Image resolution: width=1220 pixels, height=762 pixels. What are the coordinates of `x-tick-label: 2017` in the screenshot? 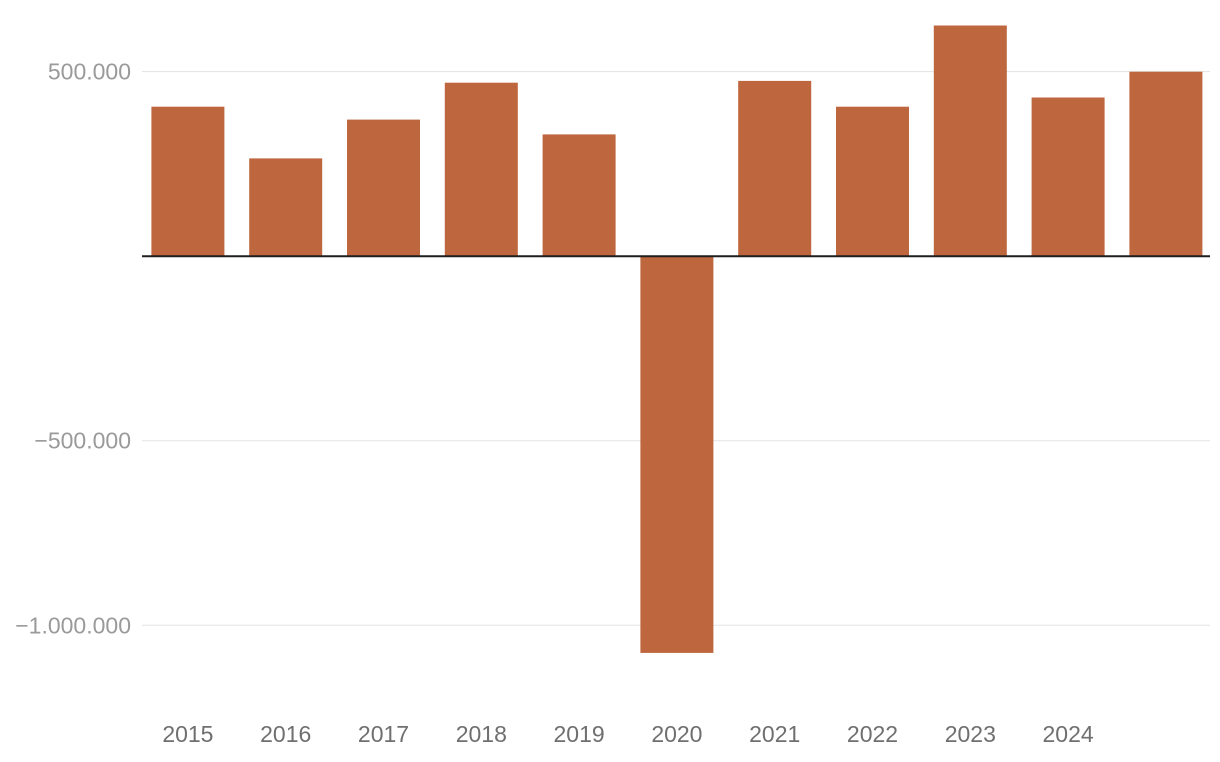 It's located at (383, 734).